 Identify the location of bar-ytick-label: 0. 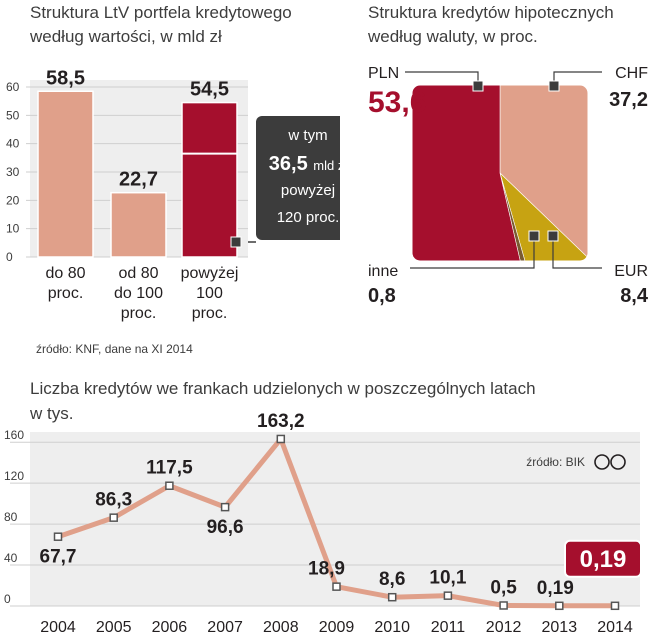
(9, 257).